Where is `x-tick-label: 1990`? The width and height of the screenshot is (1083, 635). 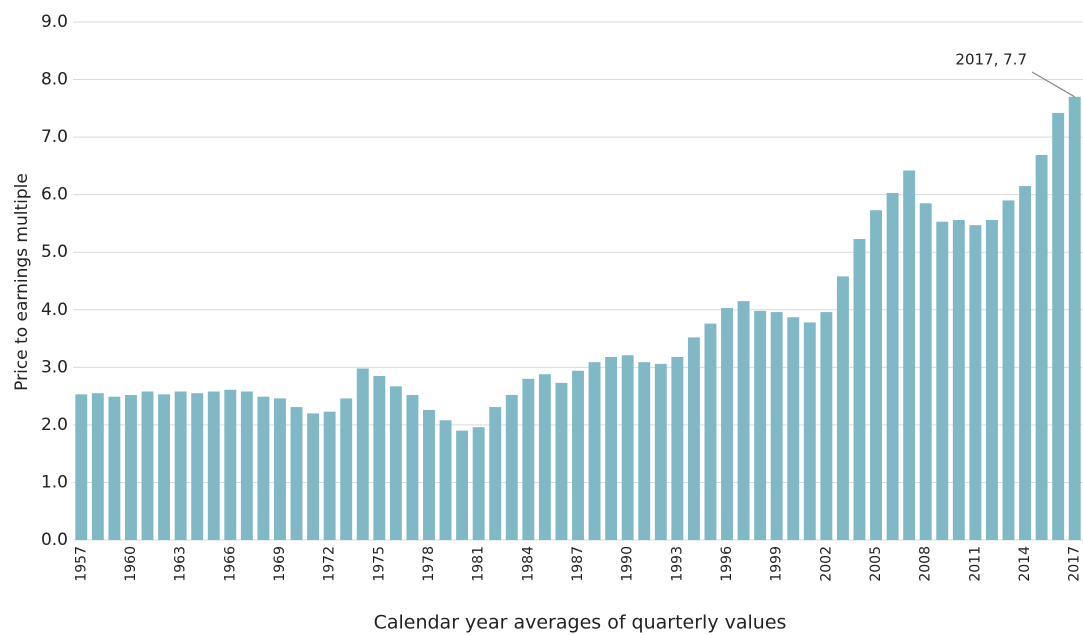
x-tick-label: 1990 is located at coordinates (628, 564).